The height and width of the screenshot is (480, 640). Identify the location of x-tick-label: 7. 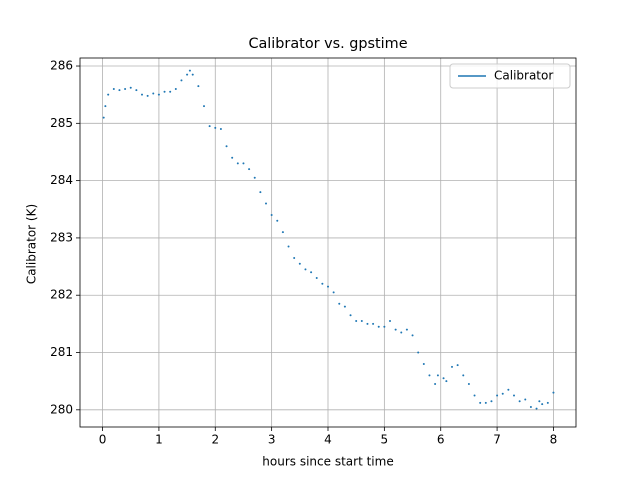
(497, 440).